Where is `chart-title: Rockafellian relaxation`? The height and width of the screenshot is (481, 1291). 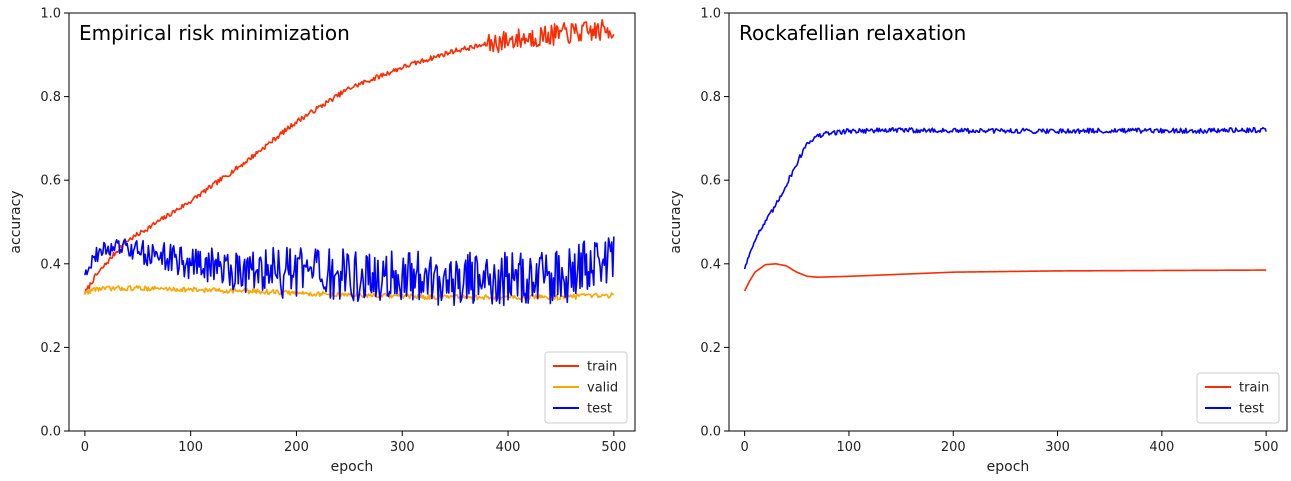
chart-title: Rockafellian relaxation is located at coordinates (852, 33).